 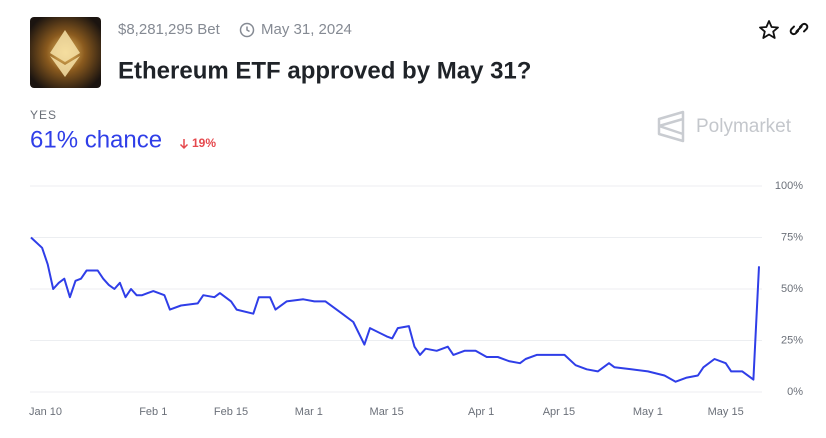 I want to click on y-tick-label: 75%, so click(x=792, y=237).